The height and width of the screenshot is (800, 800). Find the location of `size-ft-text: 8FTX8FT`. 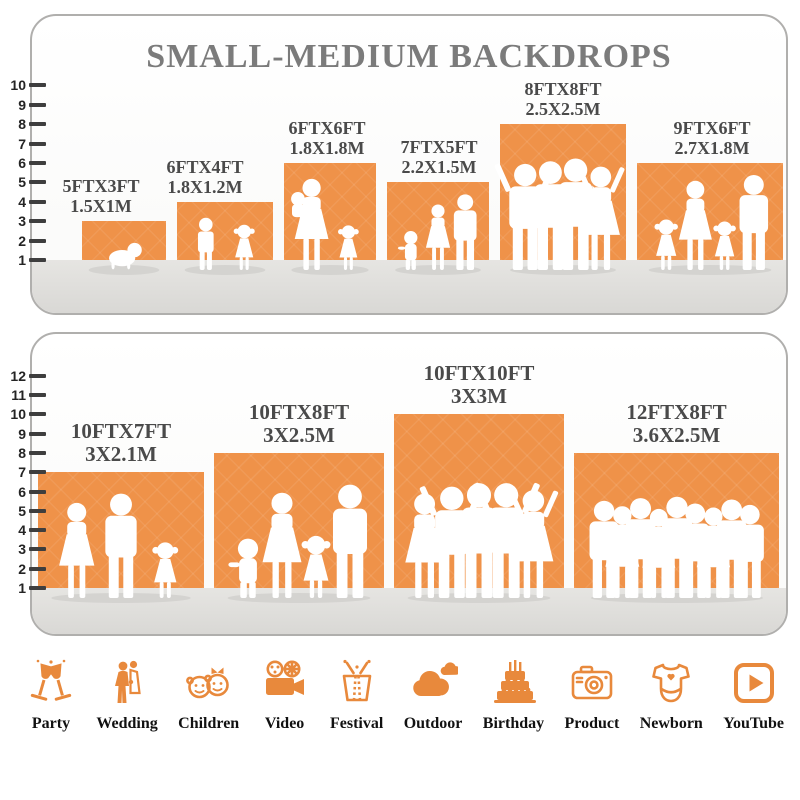

size-ft-text: 8FTX8FT is located at coordinates (563, 88).